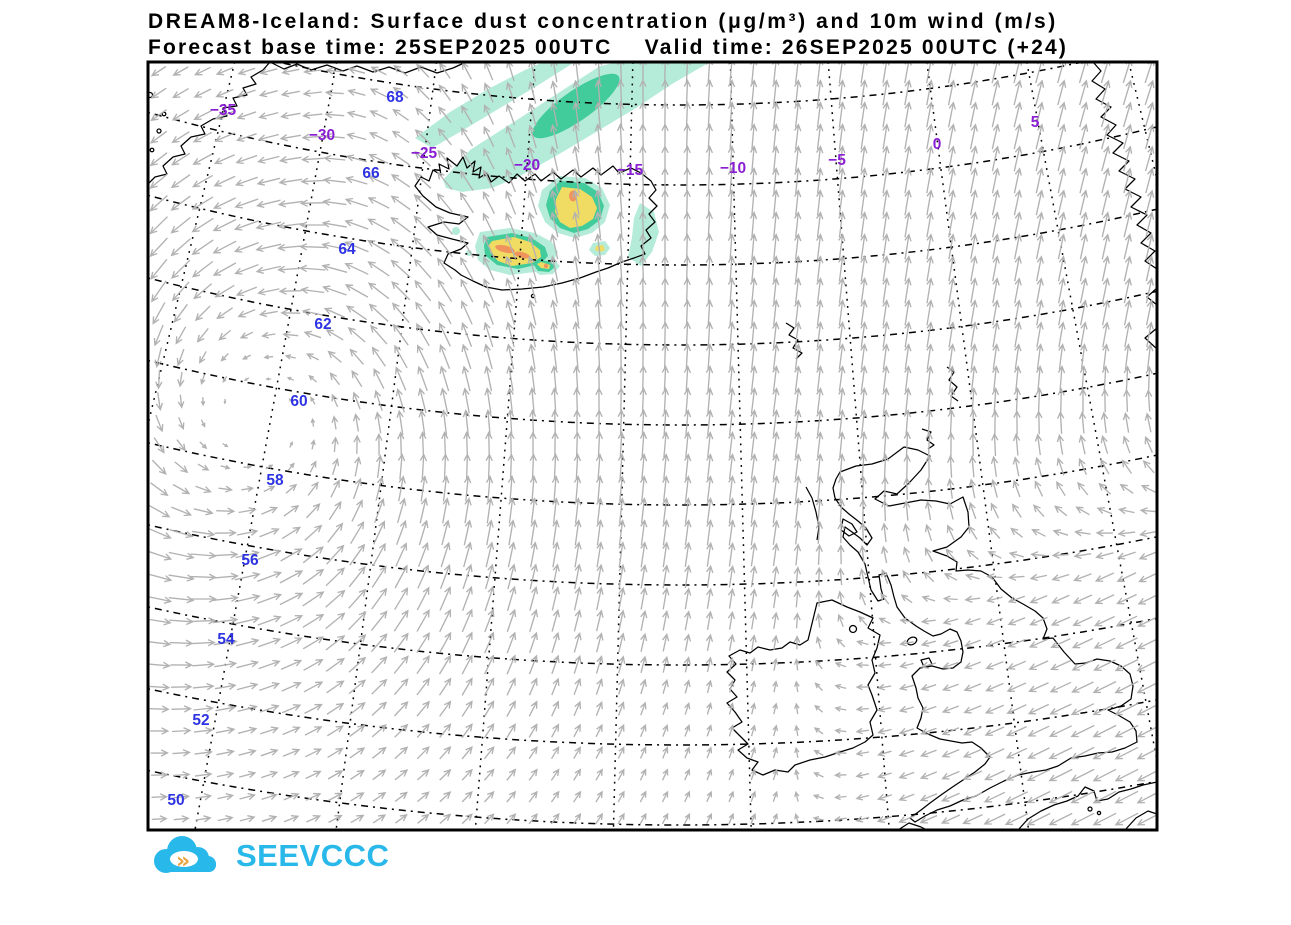  I want to click on latitude-label: 64, so click(347, 249).